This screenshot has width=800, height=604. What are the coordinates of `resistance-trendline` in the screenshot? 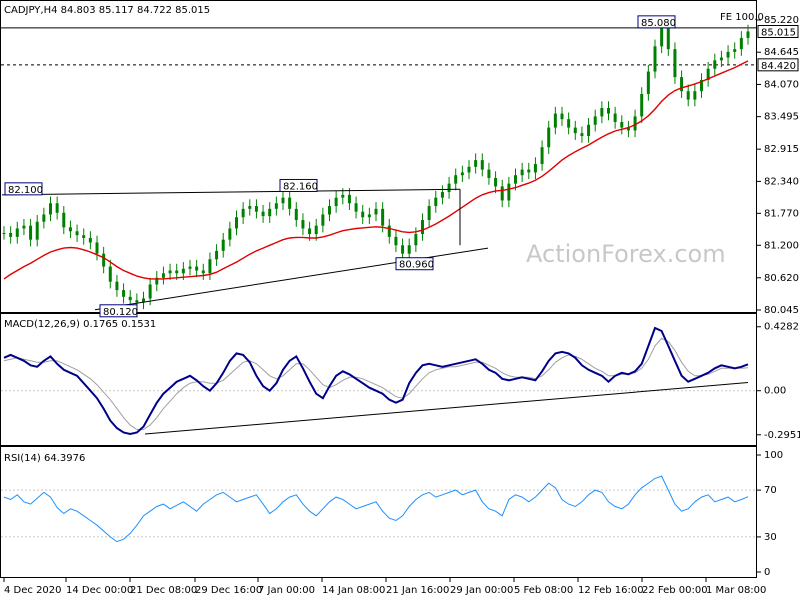 It's located at (231, 192).